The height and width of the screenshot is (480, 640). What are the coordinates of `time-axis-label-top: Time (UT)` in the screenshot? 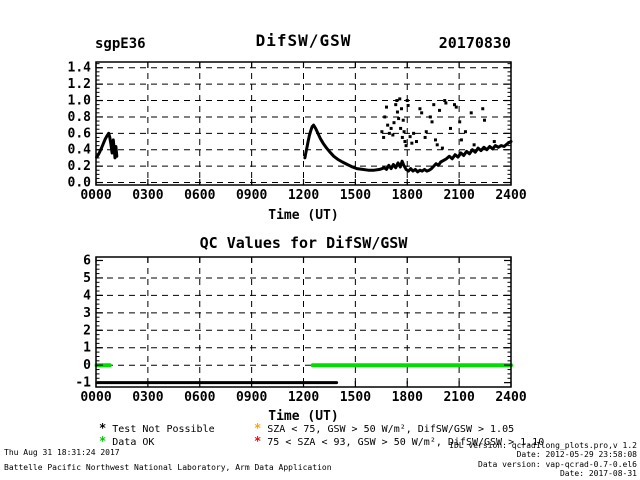 It's located at (303, 215).